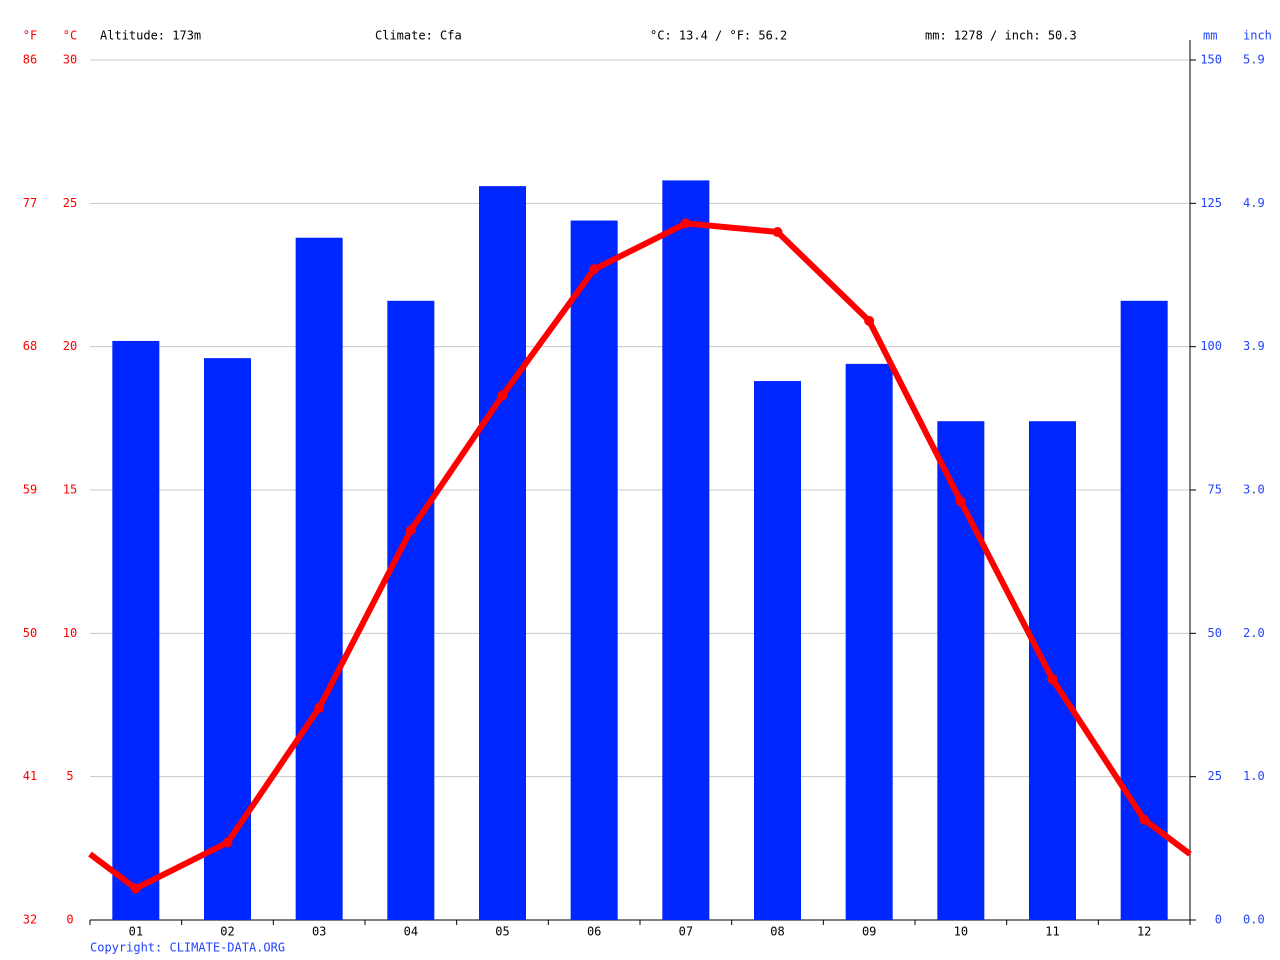 The width and height of the screenshot is (1280, 960). What do you see at coordinates (1211, 203) in the screenshot?
I see `y2-tick-label: 125` at bounding box center [1211, 203].